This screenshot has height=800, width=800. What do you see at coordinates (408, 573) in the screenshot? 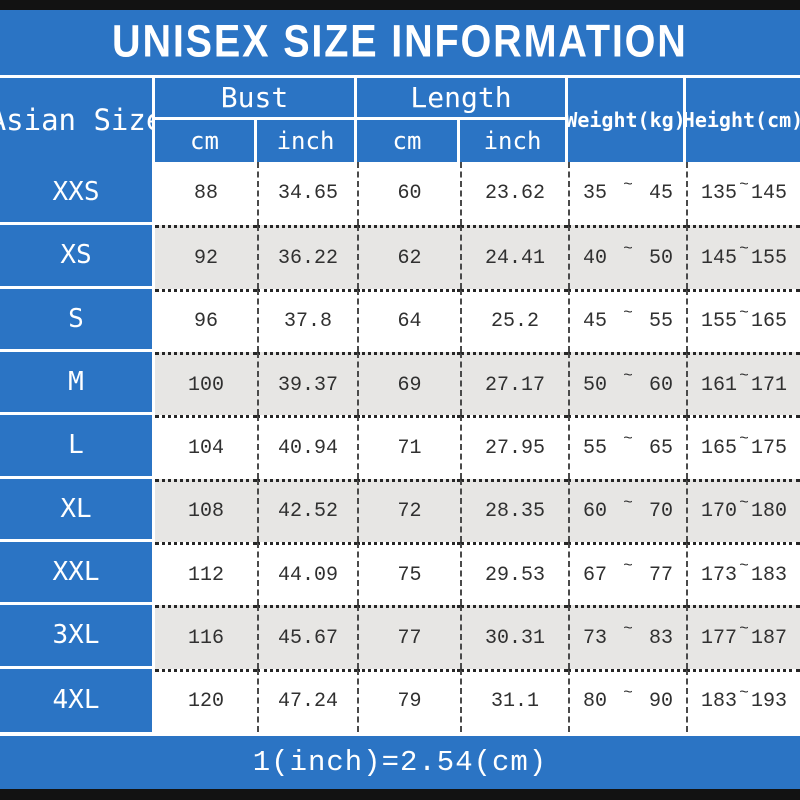
I see `length-cm-value: 75` at bounding box center [408, 573].